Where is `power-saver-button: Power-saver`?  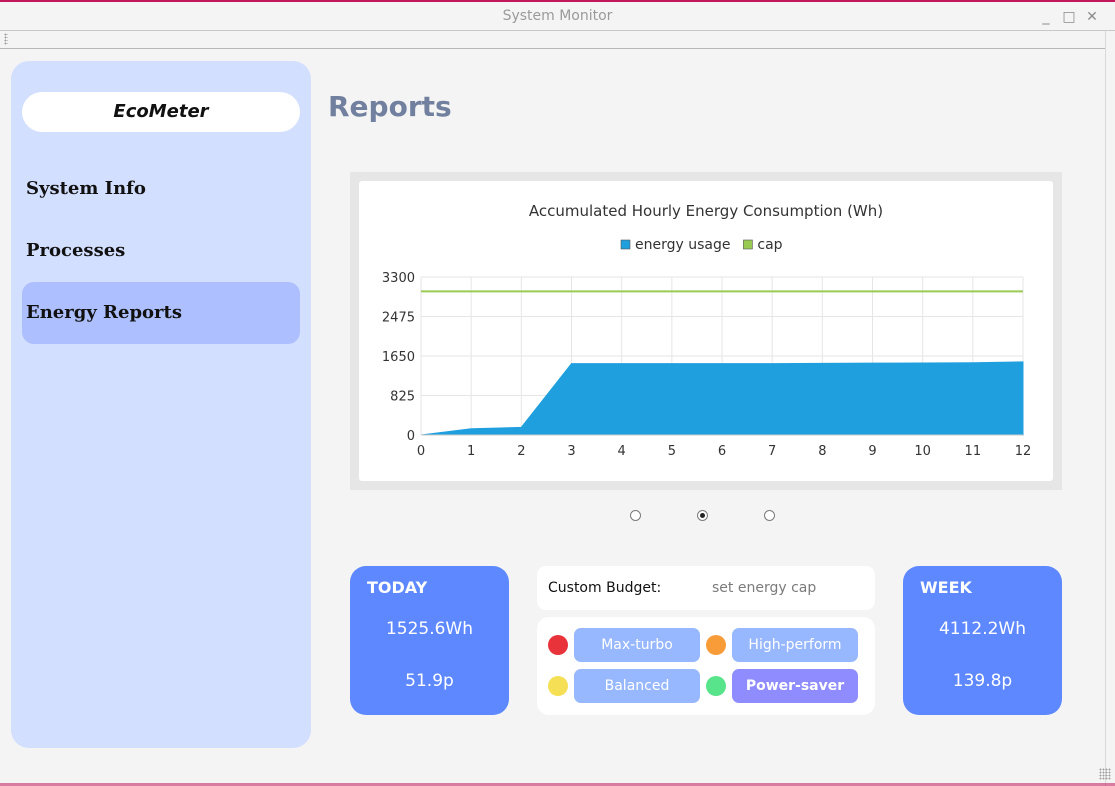
power-saver-button: Power-saver is located at coordinates (795, 686).